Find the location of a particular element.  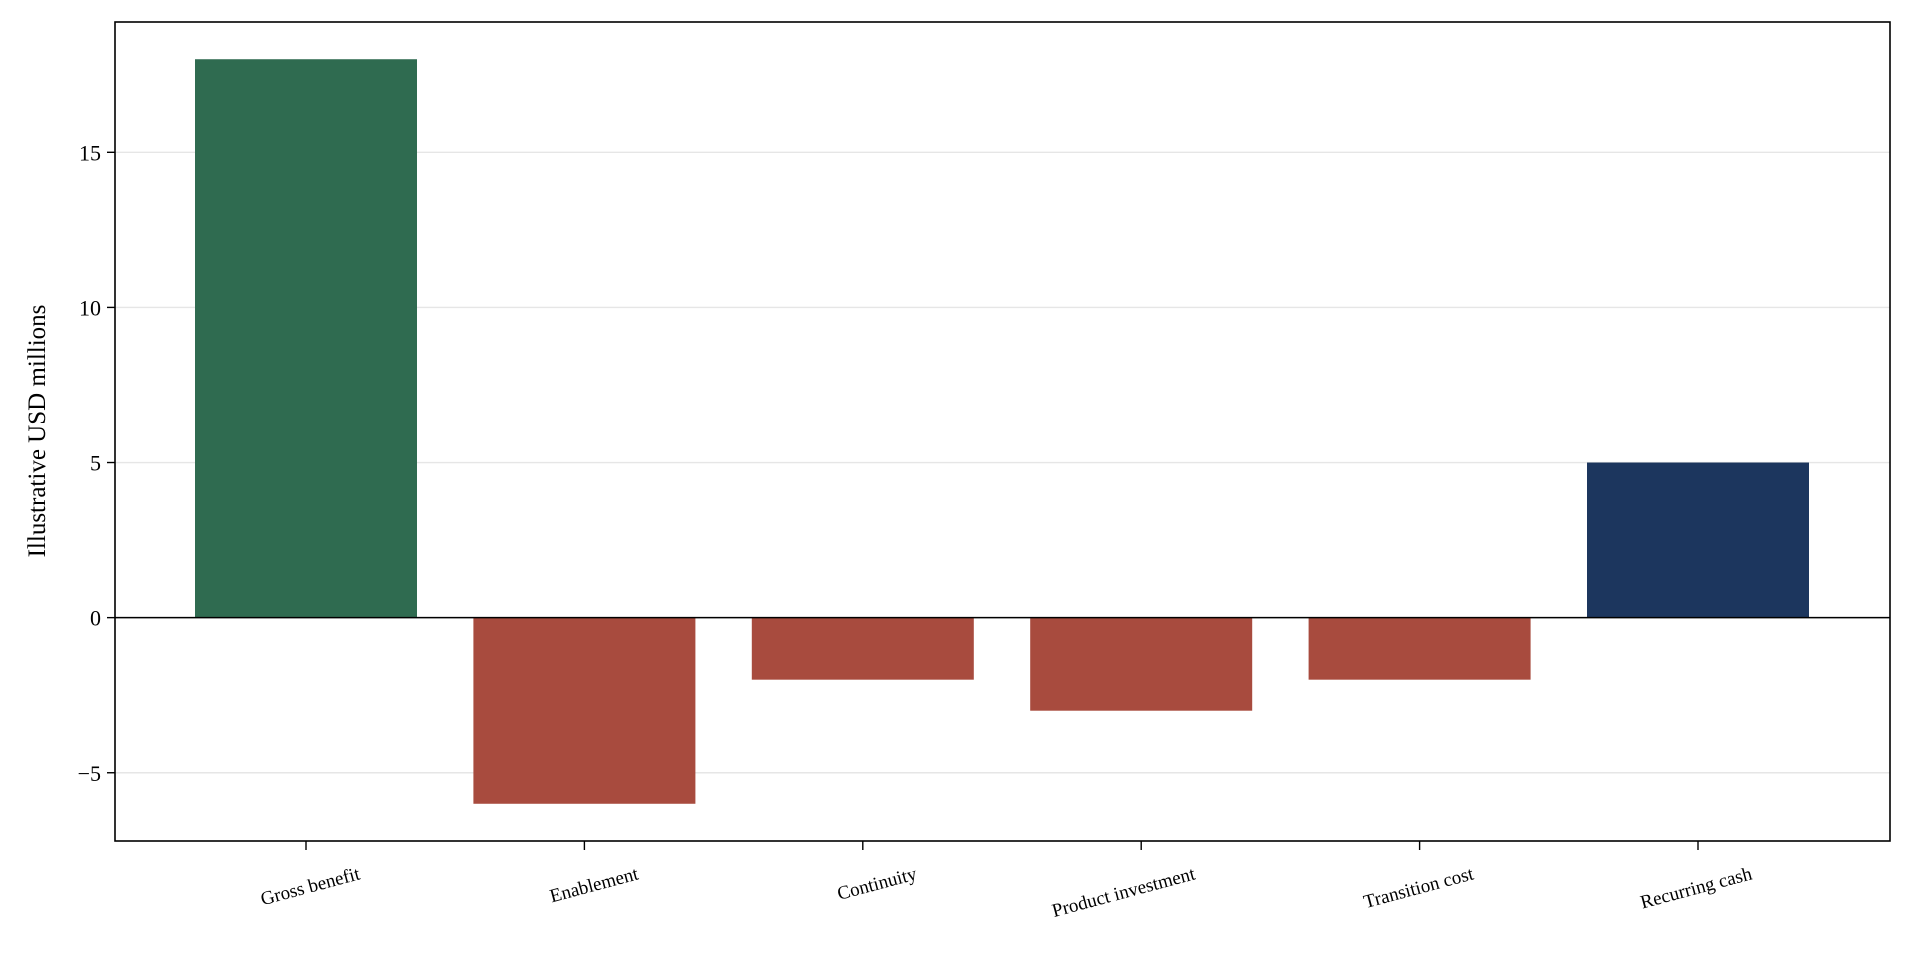

y-tick-label: −5 is located at coordinates (89, 773).